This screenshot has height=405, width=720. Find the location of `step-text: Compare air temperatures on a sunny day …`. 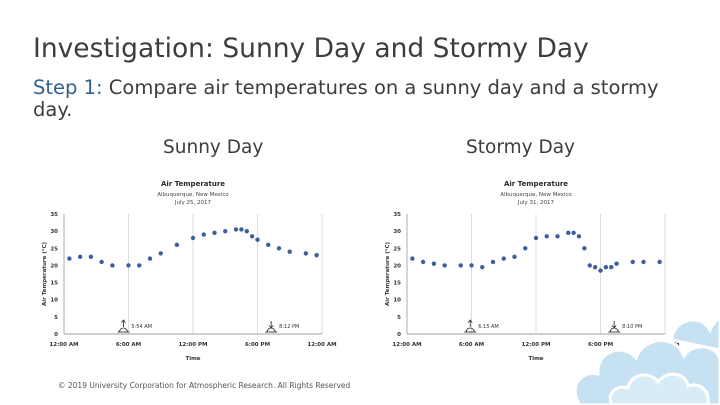

step-text: Compare air temperatures on a sunny day … is located at coordinates (346, 98).